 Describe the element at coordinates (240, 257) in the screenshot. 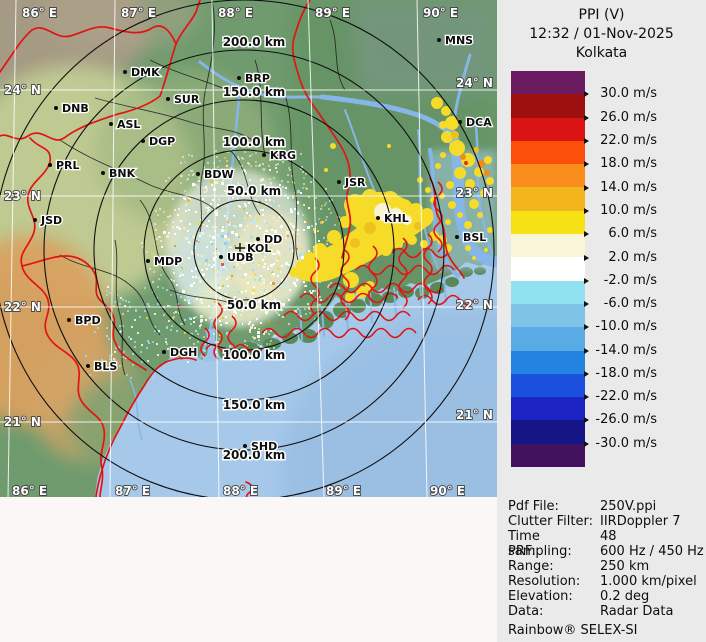

I see `station-label: UDB` at that location.